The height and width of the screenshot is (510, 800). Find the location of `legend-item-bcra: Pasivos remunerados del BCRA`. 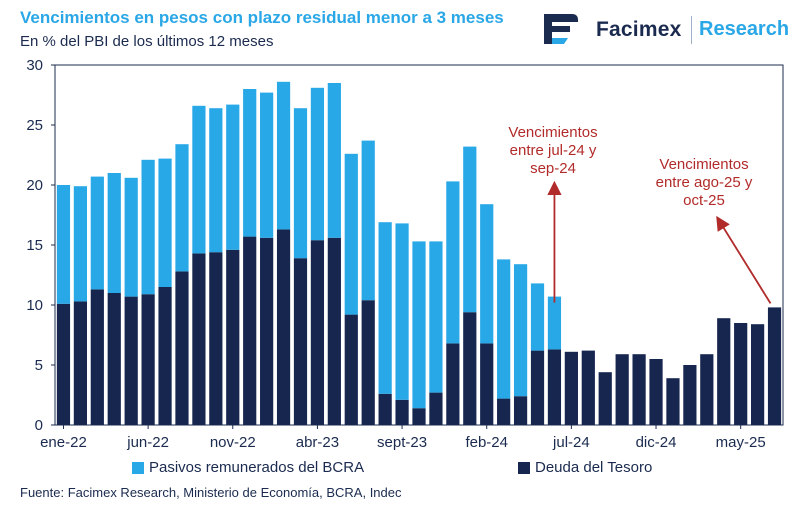

legend-item-bcra: Pasivos remunerados del BCRA is located at coordinates (248, 467).